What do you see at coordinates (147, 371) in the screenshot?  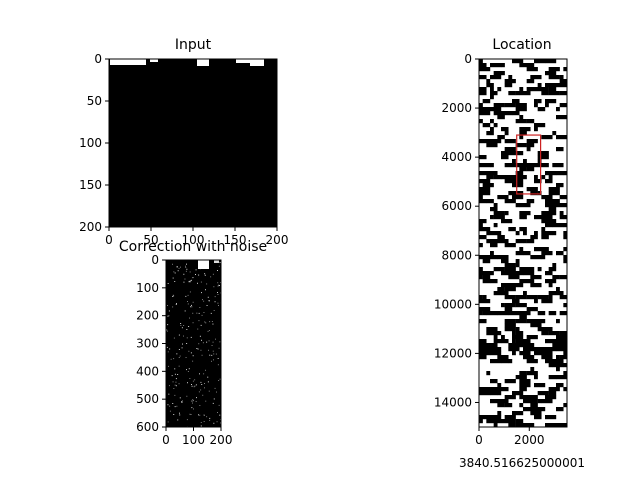 I see `correction-ytick-label: 400` at bounding box center [147, 371].